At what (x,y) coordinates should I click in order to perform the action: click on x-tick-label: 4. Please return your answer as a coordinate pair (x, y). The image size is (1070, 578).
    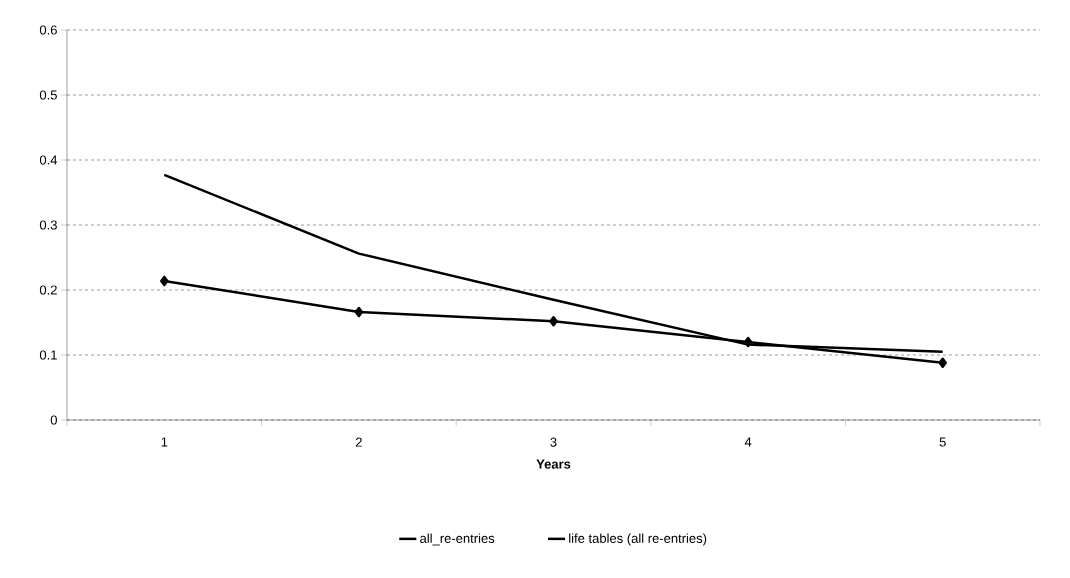
    Looking at the image, I should click on (748, 442).